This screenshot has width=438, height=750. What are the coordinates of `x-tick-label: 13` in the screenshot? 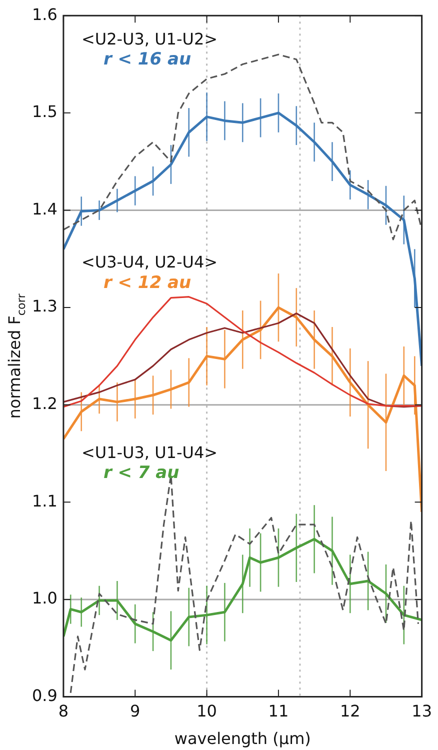 It's located at (422, 711).